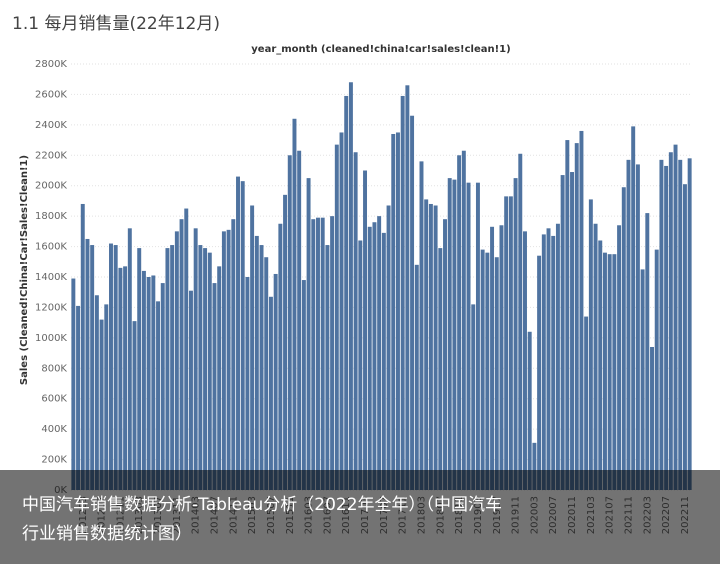 The height and width of the screenshot is (564, 720). What do you see at coordinates (24, 270) in the screenshot?
I see `y-axis-label: Sales (Cleaned!China!Car!Sales!Clean!1)` at bounding box center [24, 270].